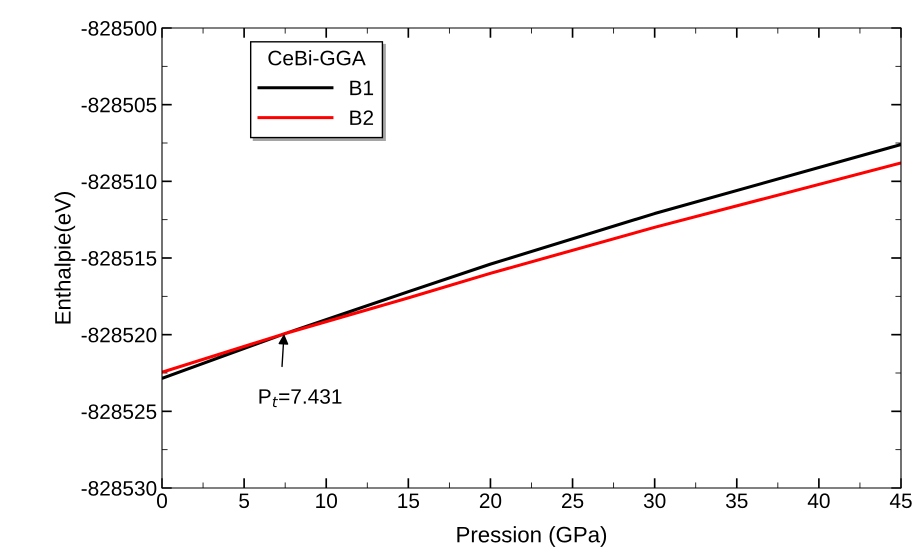 The height and width of the screenshot is (555, 917). I want to click on y-tick-label: -828530, so click(119, 488).